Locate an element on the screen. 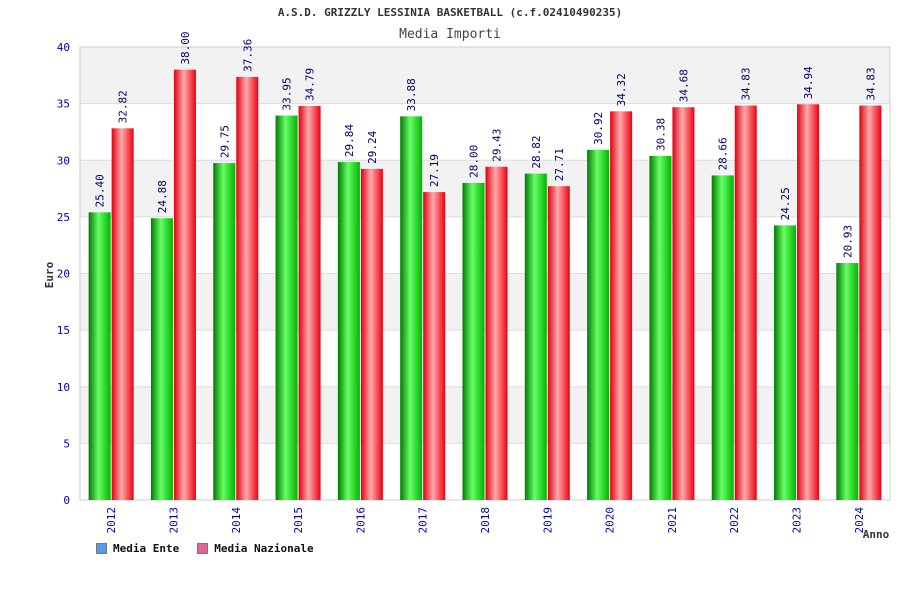 This screenshot has height=600, width=900. legend: Media Ente Media Nazionale is located at coordinates (205, 548).